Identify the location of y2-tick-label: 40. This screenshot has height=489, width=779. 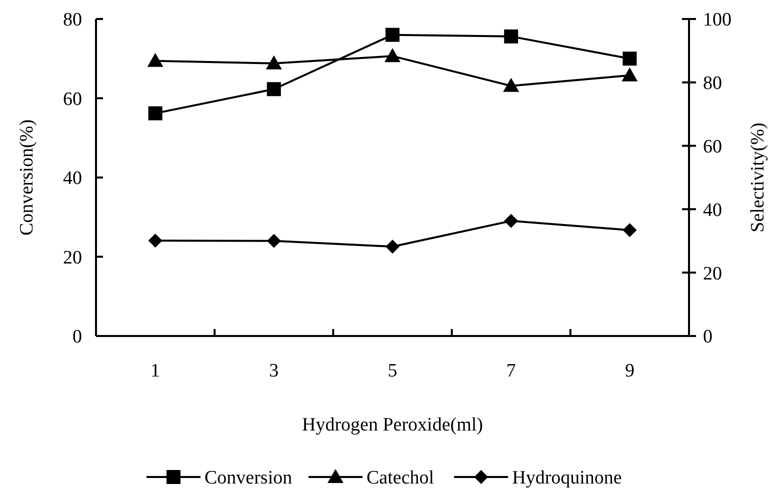
(712, 210).